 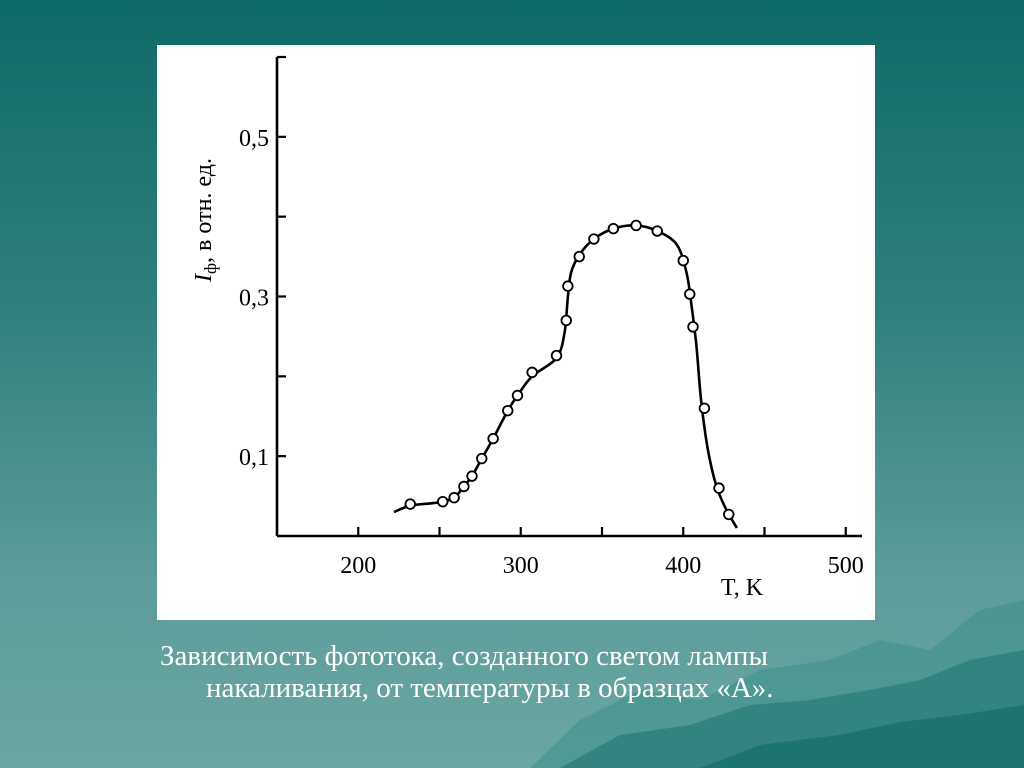 What do you see at coordinates (569, 370) in the screenshot?
I see `data-points` at bounding box center [569, 370].